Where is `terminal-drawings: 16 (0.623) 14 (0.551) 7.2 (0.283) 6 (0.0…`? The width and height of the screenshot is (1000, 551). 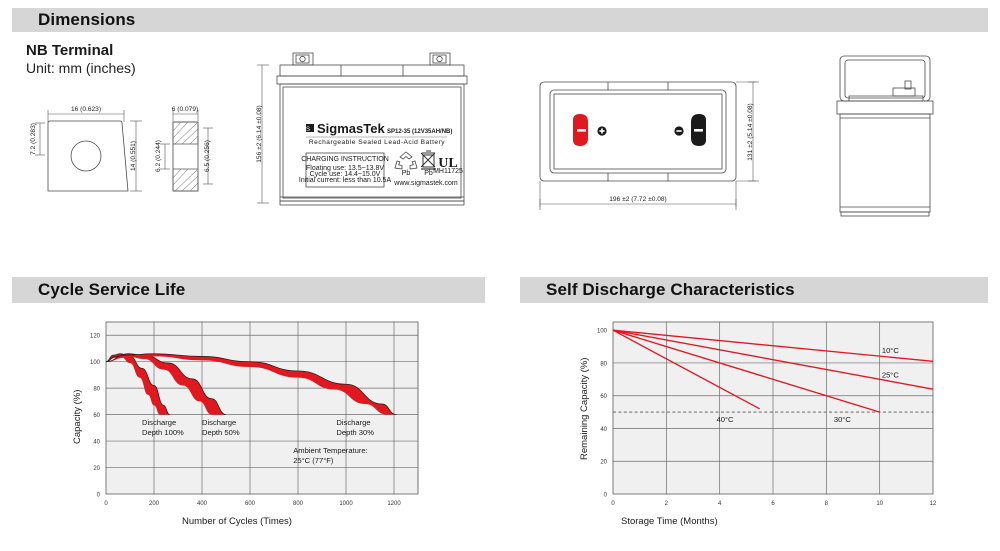
terminal-drawings: 16 (0.623) 14 (0.551) 7.2 (0.283) 6 (0.0… is located at coordinates (130, 157).